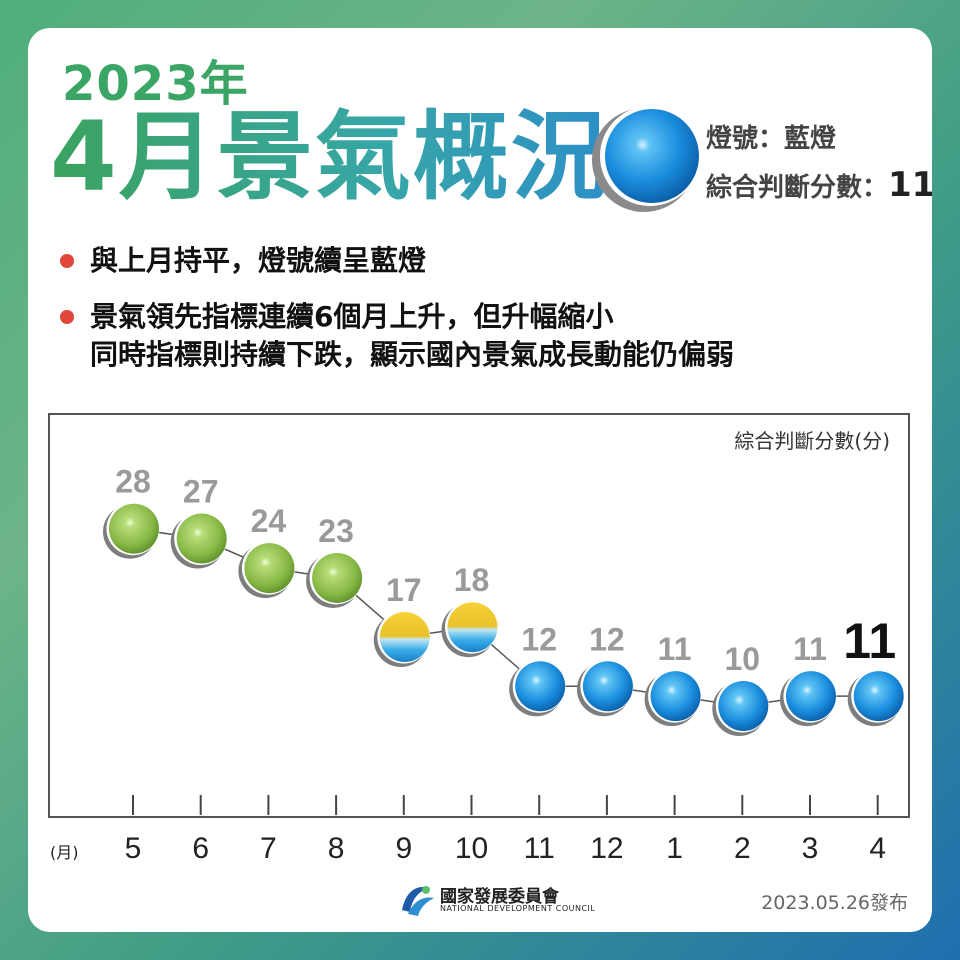 This screenshot has height=960, width=960. I want to click on x-tick-label-6: 6, so click(200, 848).